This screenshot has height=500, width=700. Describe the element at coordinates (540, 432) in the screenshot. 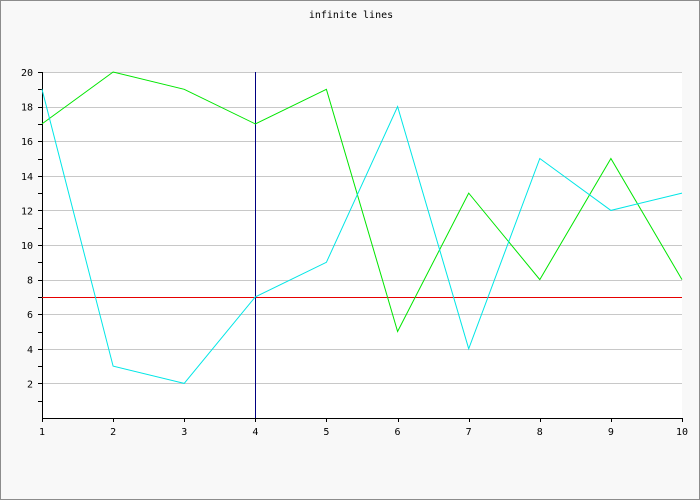

I see `x-tick-label-8: 8` at that location.